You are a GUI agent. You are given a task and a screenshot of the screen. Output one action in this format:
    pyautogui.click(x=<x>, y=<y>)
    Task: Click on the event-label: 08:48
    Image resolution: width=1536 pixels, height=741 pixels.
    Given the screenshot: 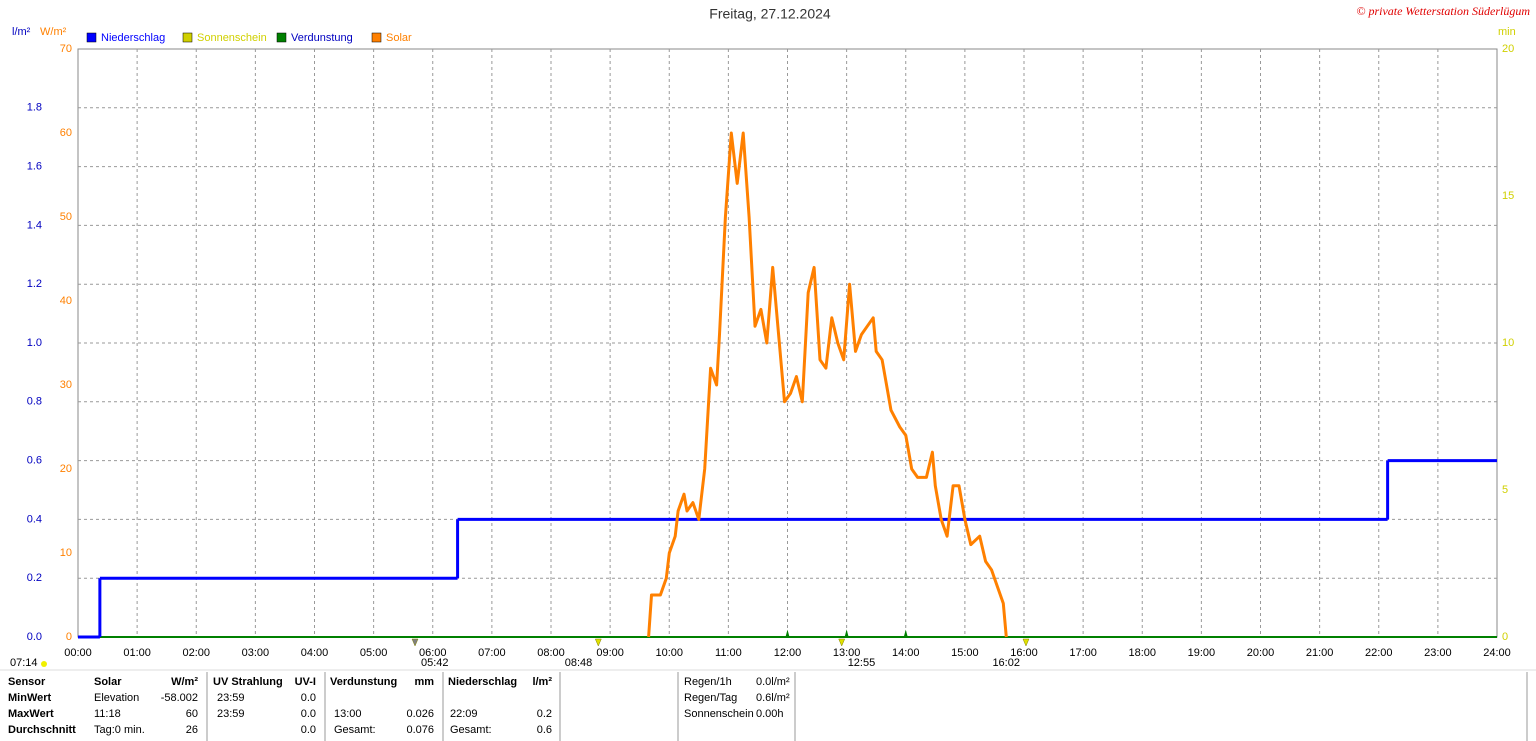 What is the action you would take?
    pyautogui.click(x=579, y=663)
    